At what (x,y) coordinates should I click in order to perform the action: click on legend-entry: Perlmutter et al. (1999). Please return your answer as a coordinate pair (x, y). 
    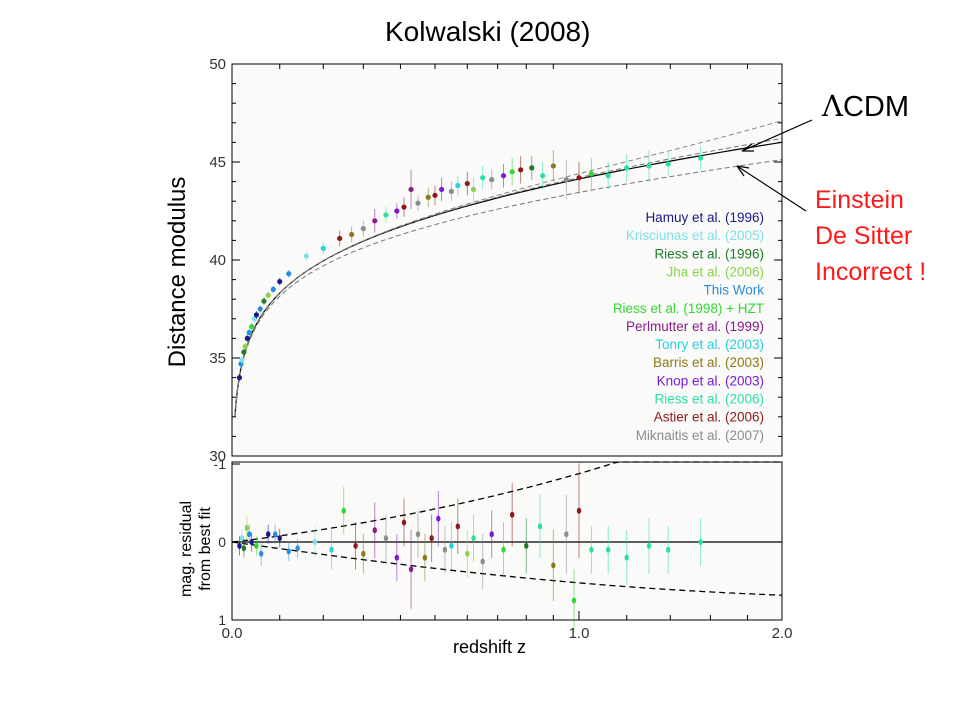
    Looking at the image, I should click on (695, 326).